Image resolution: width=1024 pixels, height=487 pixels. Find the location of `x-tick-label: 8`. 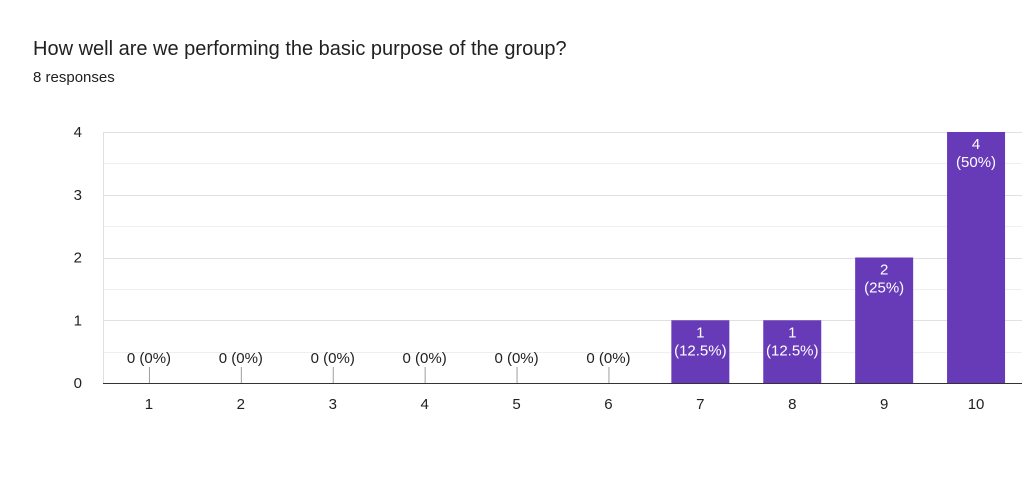

x-tick-label: 8 is located at coordinates (792, 404).